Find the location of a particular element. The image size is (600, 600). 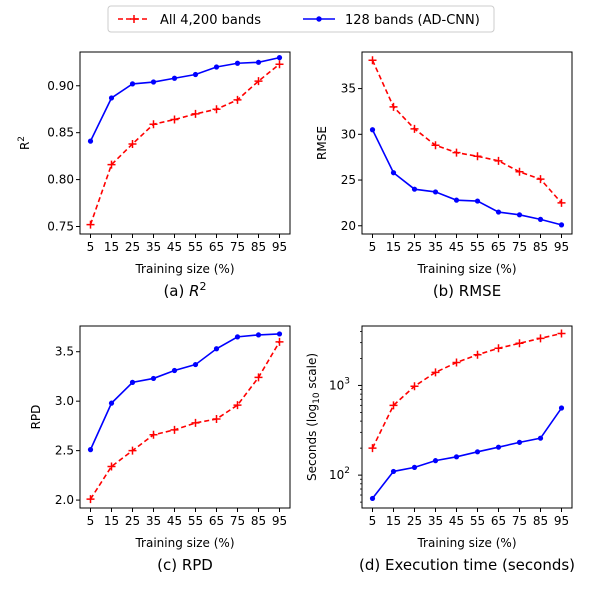

plot-frame is located at coordinates (467, 417).